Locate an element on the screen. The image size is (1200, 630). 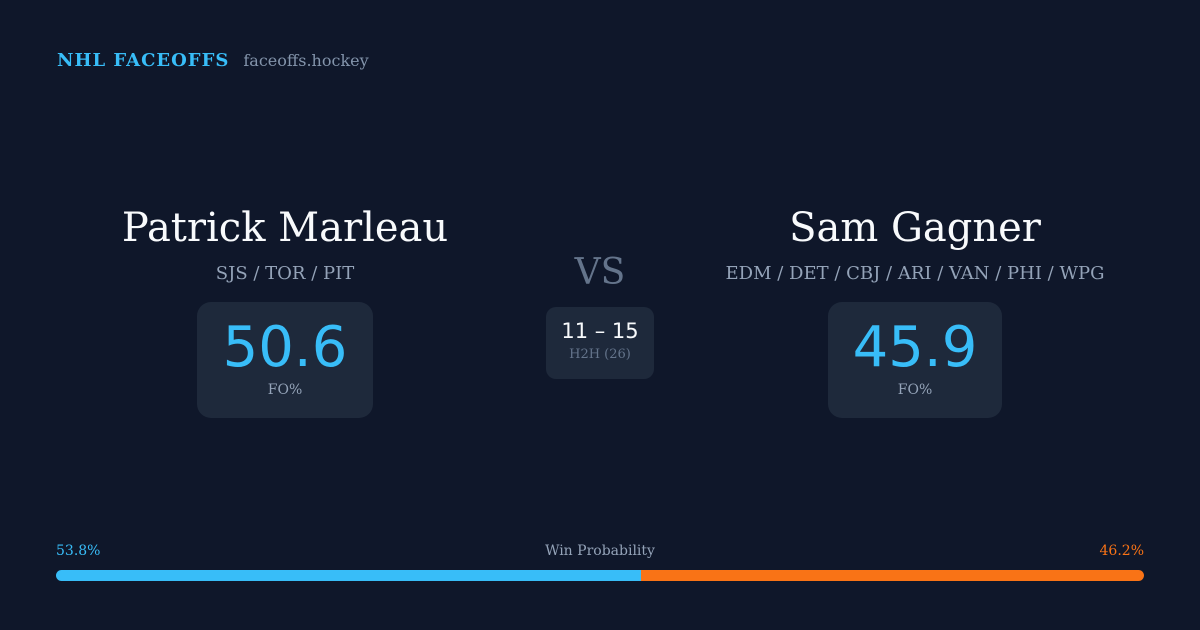
brand: NHL FACEOFFS faceoffs.hockey is located at coordinates (213, 60).